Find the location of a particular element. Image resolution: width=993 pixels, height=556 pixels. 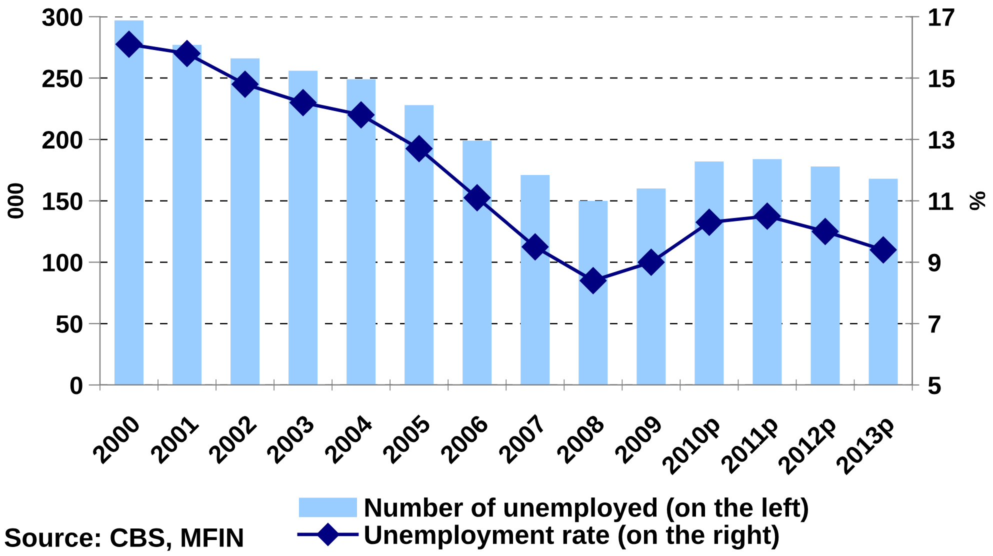

y2-tick-label: 9 is located at coordinates (934, 263).